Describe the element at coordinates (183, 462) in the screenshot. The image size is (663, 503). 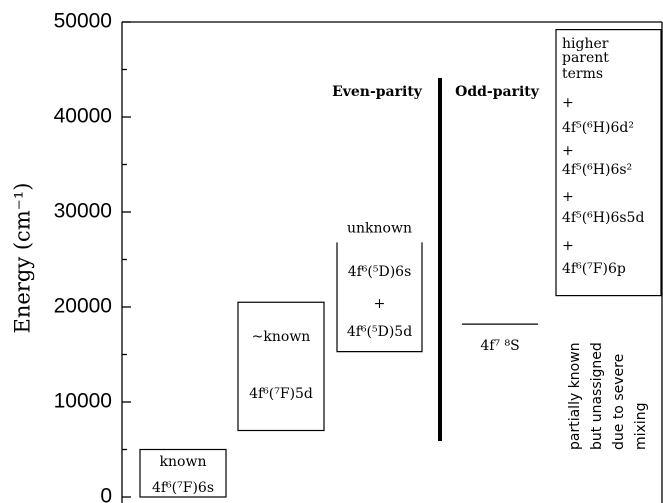
I see `box-label: known` at that location.